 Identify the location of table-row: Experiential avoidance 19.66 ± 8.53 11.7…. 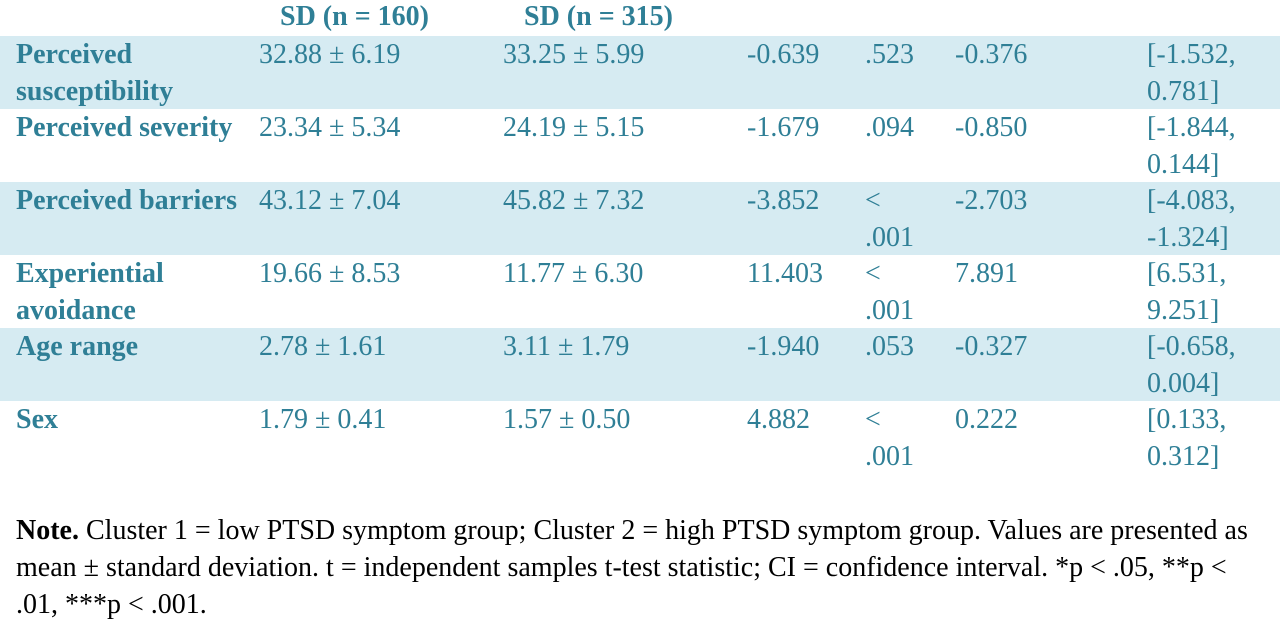
(640, 291).